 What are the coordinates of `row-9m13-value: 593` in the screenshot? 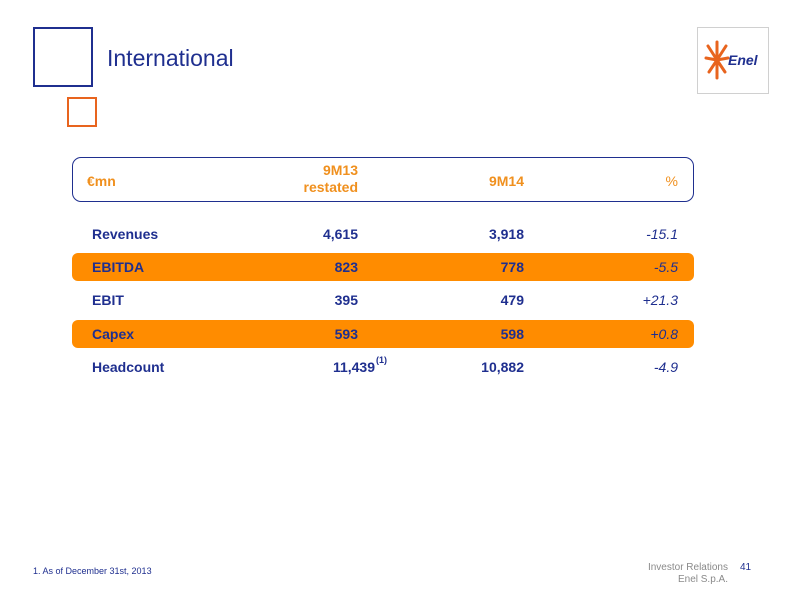 It's located at (346, 334).